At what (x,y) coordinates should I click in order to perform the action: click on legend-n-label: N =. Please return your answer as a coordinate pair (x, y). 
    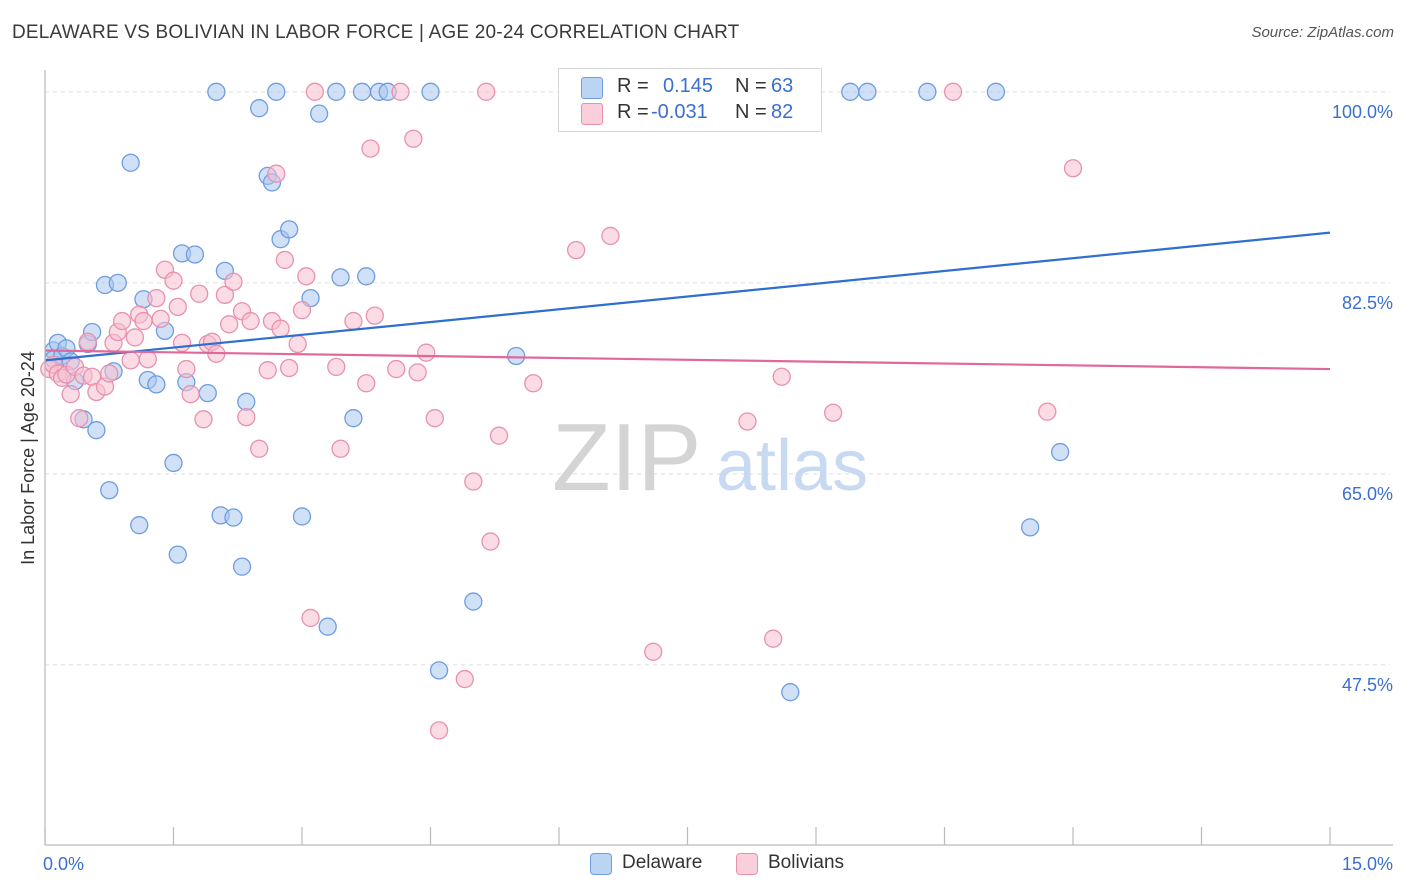
    Looking at the image, I should click on (751, 112).